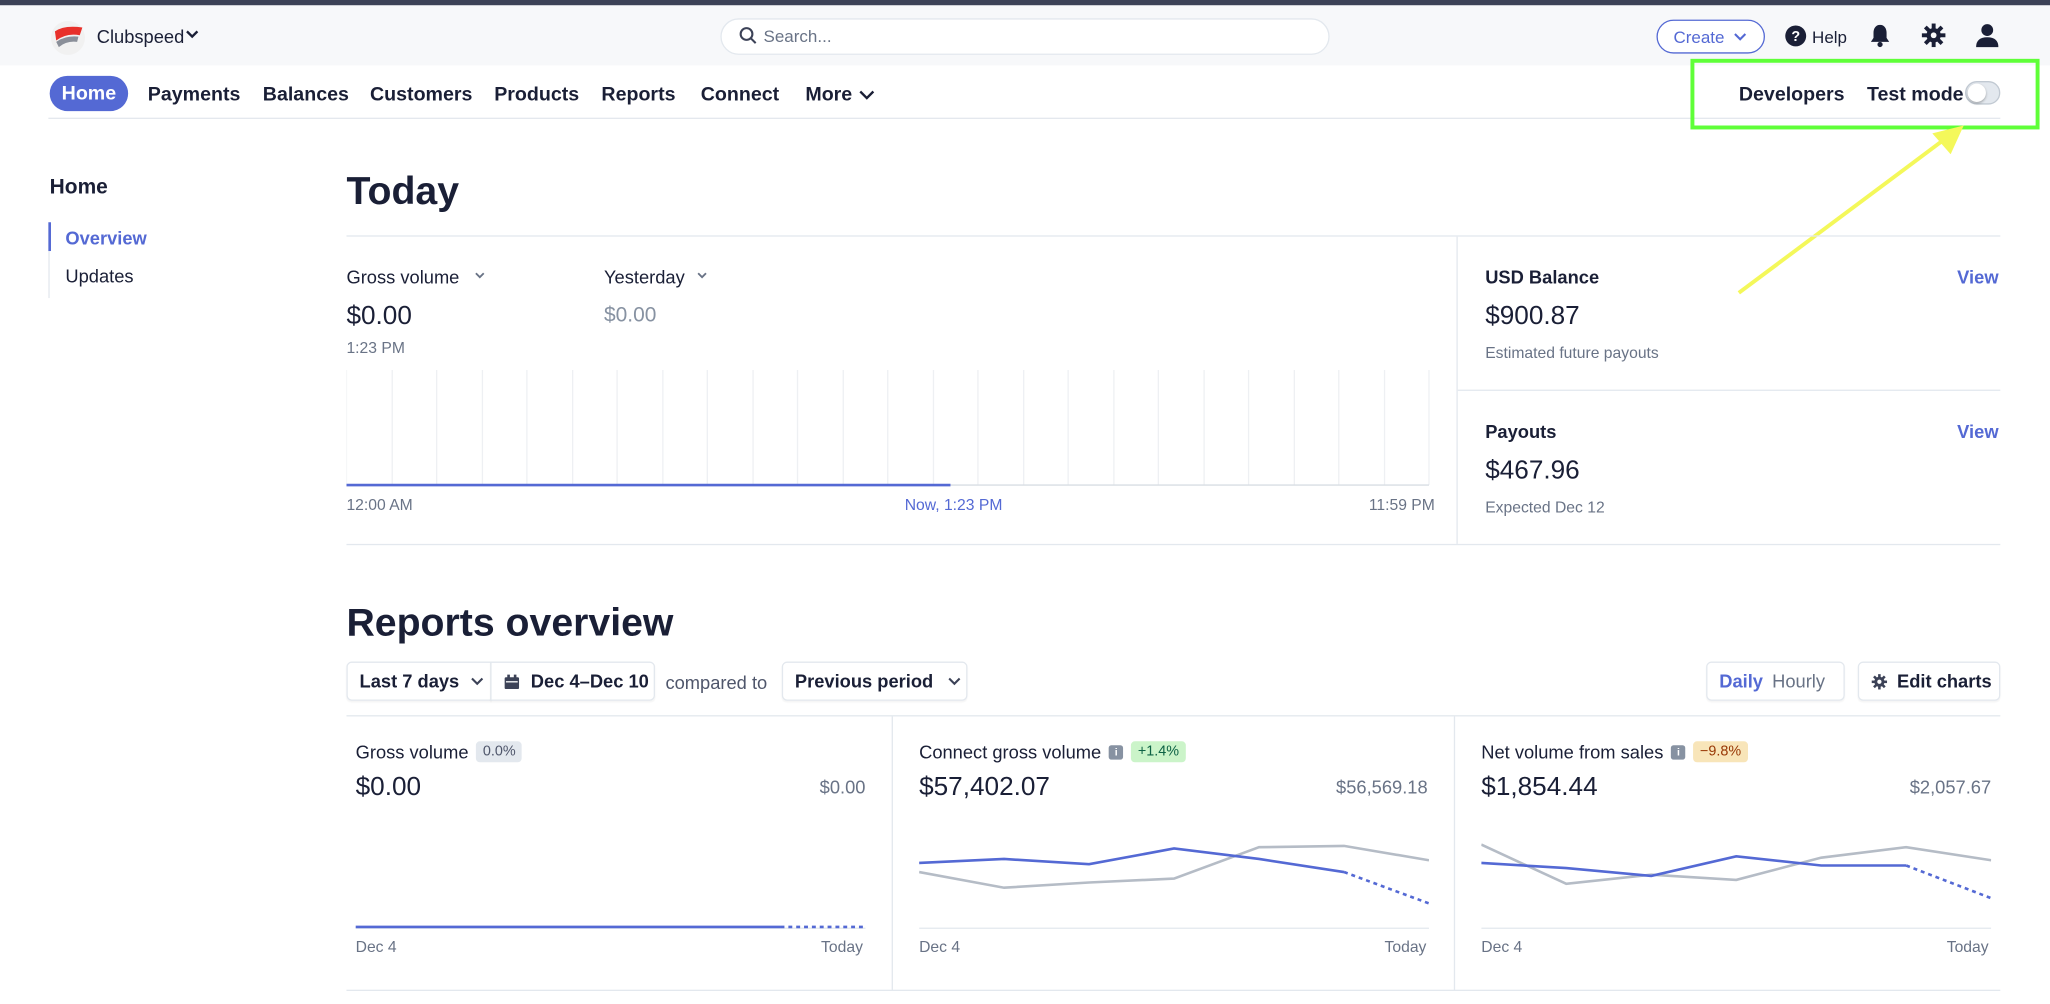 The height and width of the screenshot is (1004, 2050). Describe the element at coordinates (67, 38) in the screenshot. I see `clubspeed-logo-icon` at that location.